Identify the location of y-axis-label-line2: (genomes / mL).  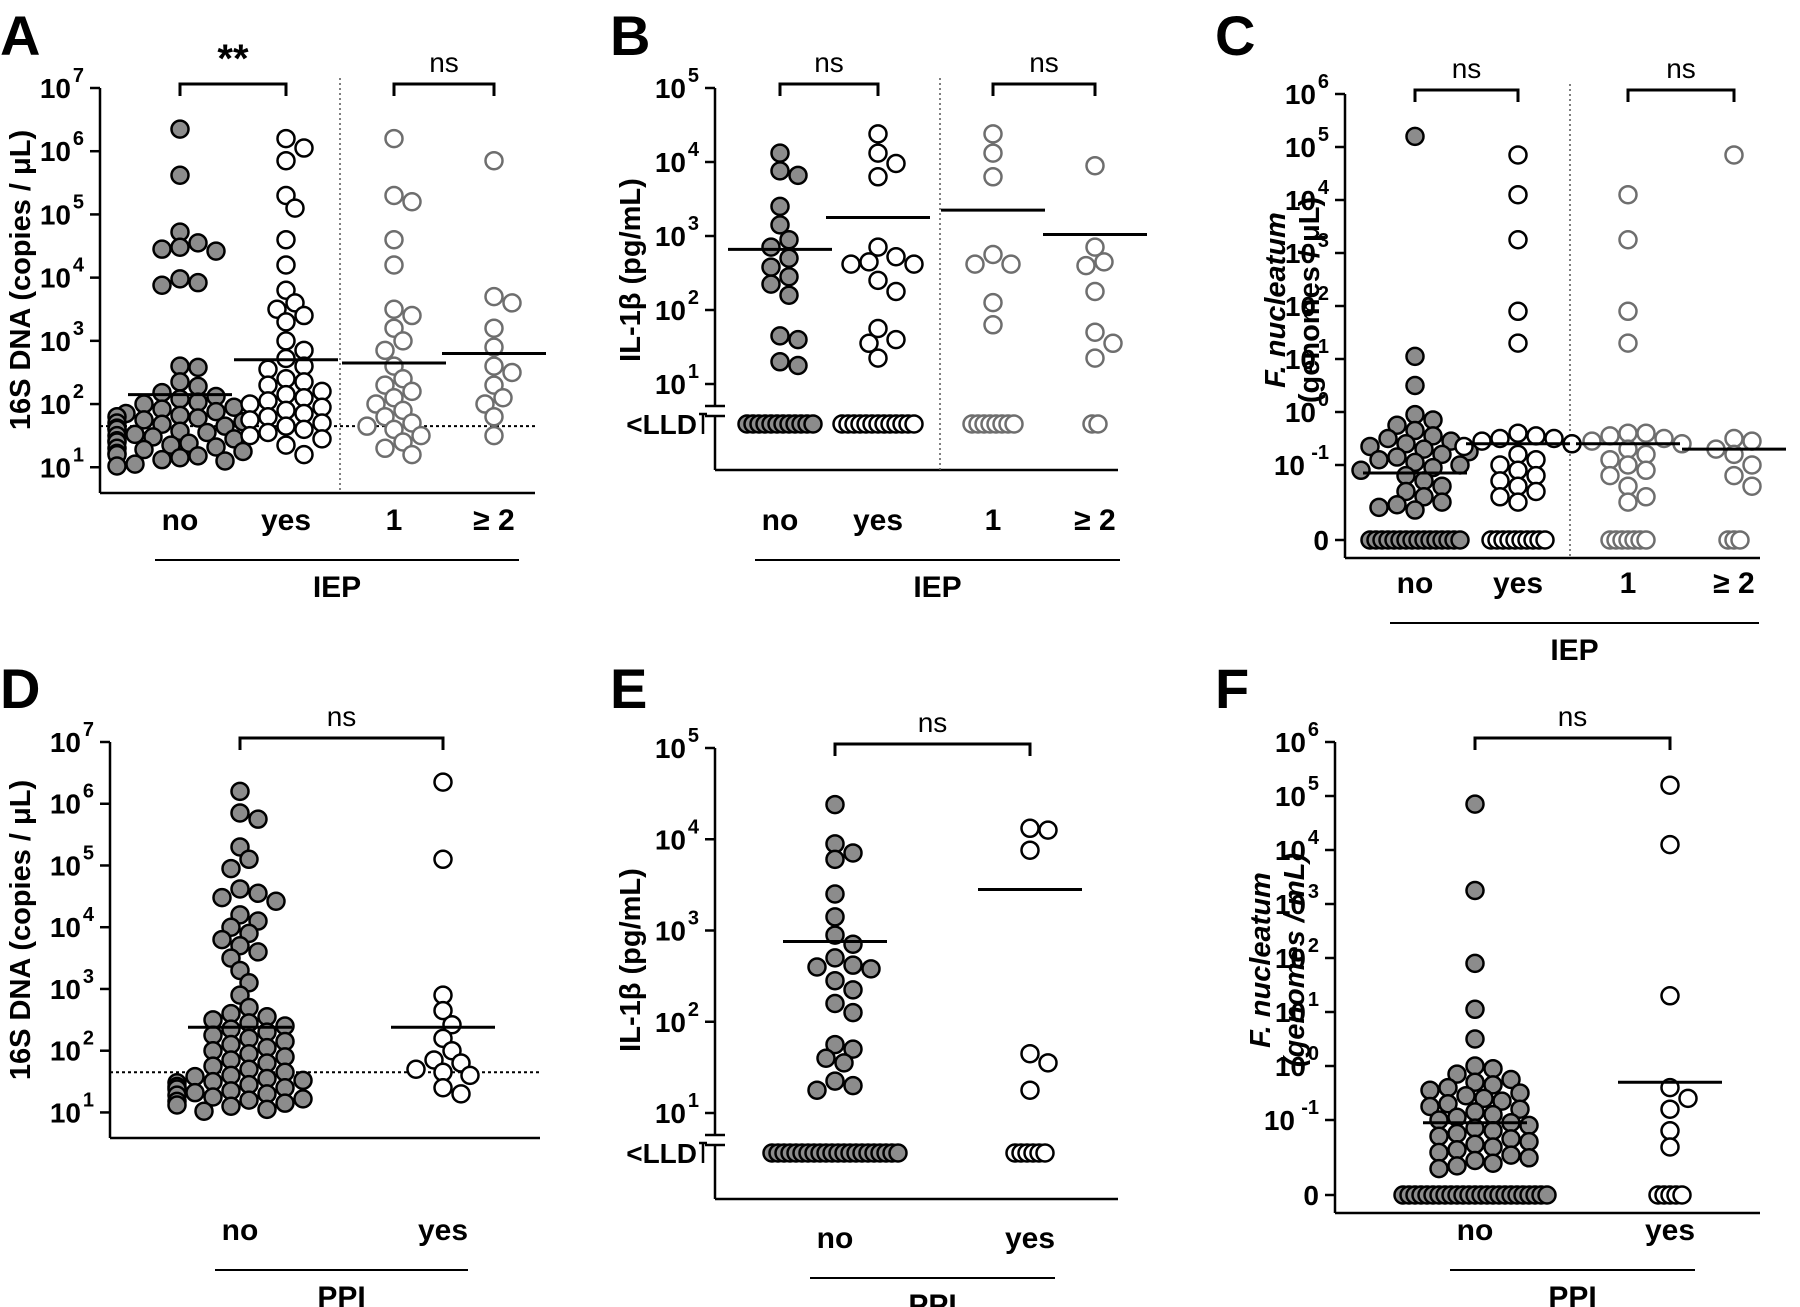
(1295, 960).